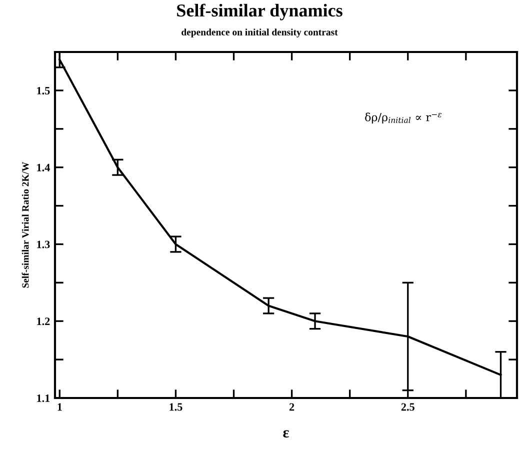 The width and height of the screenshot is (519, 457). I want to click on y-tick-label: 1.4, so click(43, 168).